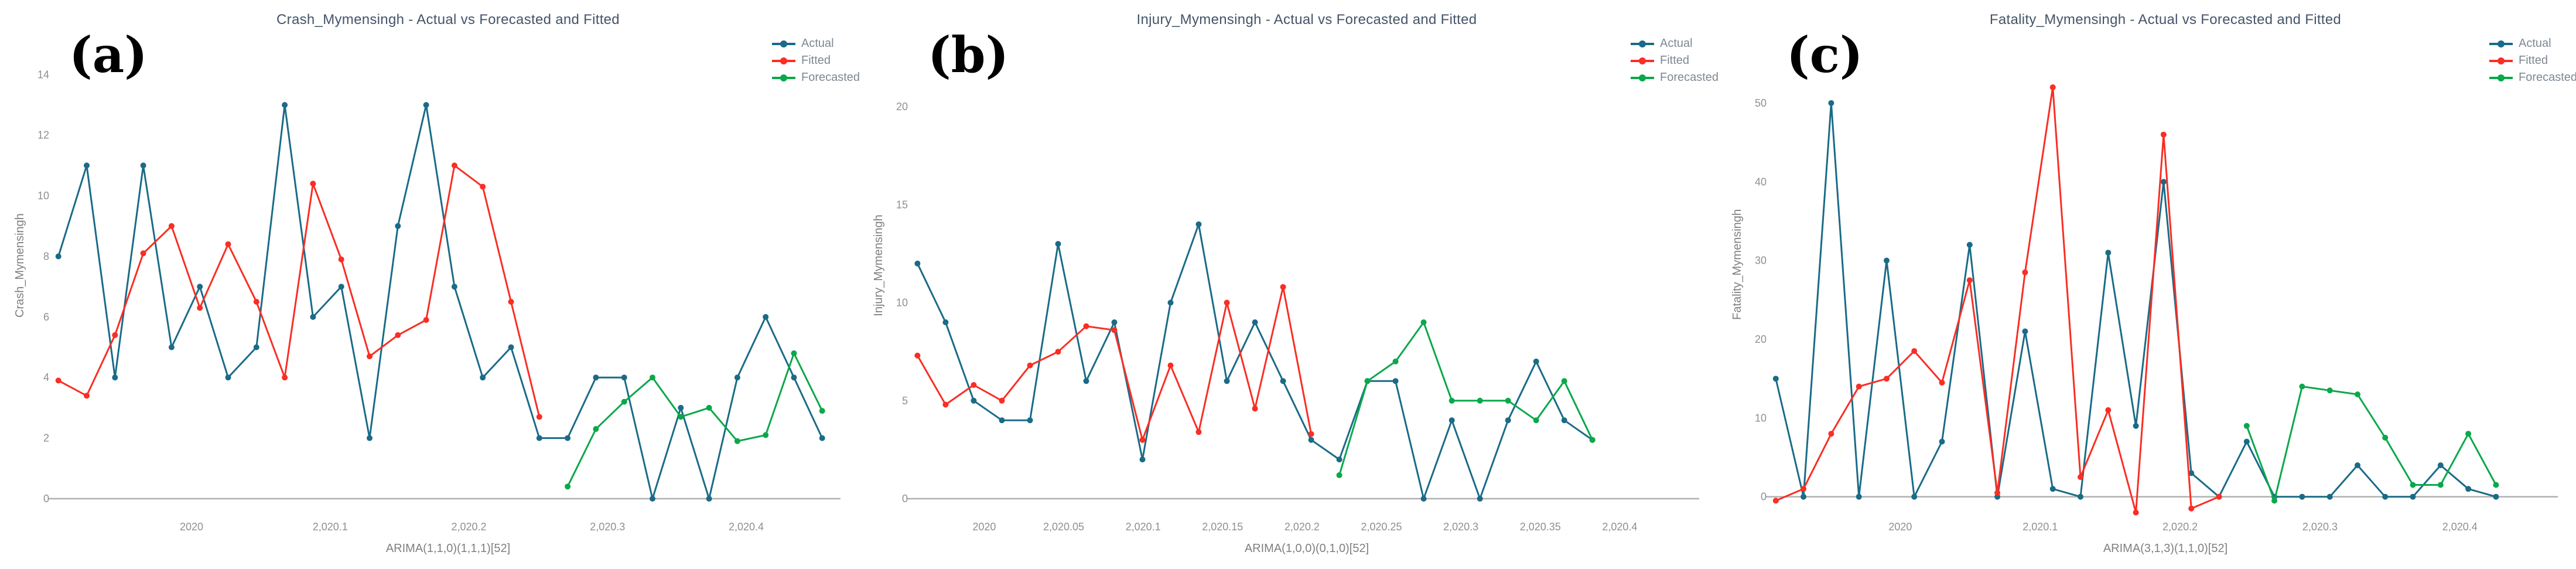 The width and height of the screenshot is (2576, 569). I want to click on forecasted-line-marker-icon, so click(783, 78).